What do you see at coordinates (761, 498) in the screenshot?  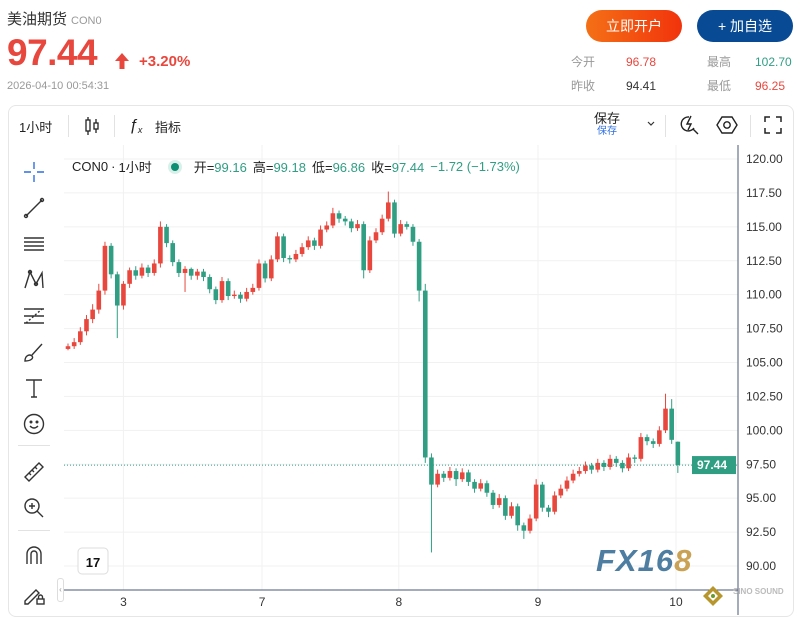 I see `y-tick-label: 95.00` at bounding box center [761, 498].